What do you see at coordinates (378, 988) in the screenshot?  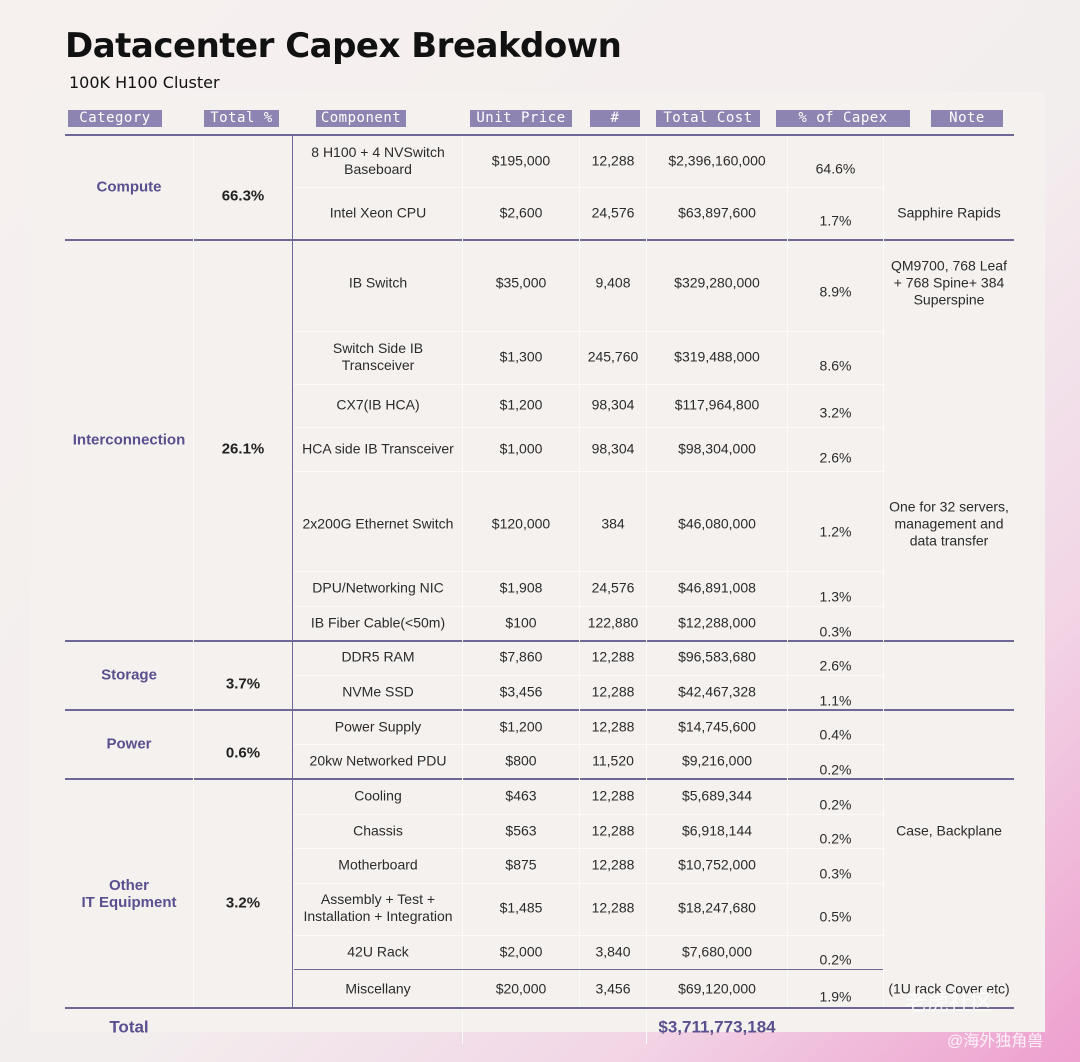 I see `component-cell: Miscellany` at bounding box center [378, 988].